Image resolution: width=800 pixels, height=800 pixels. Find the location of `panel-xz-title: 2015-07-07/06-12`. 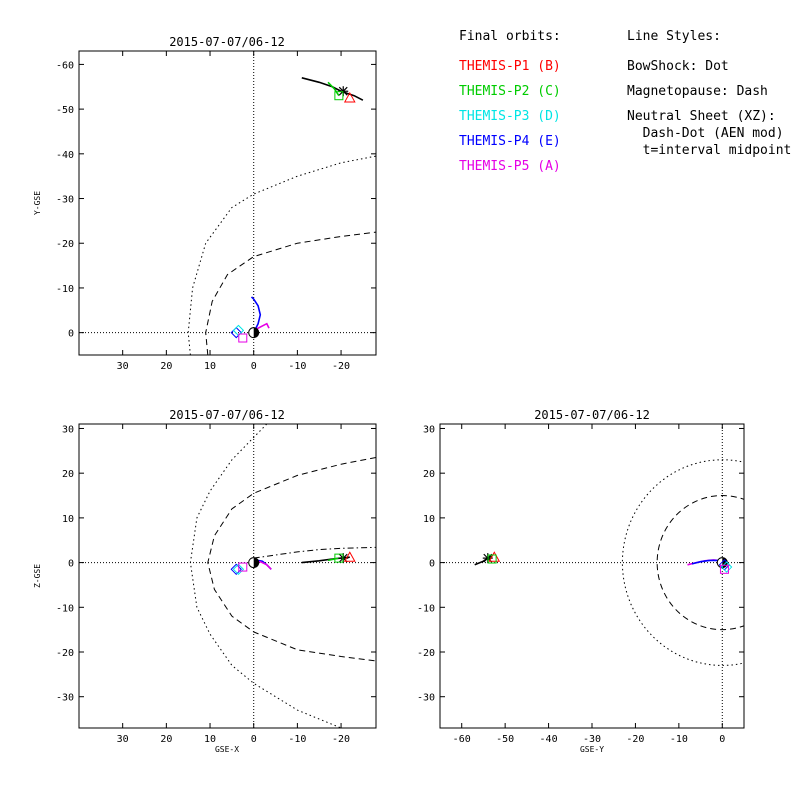

panel-xz-title: 2015-07-07/06-12 is located at coordinates (227, 415).